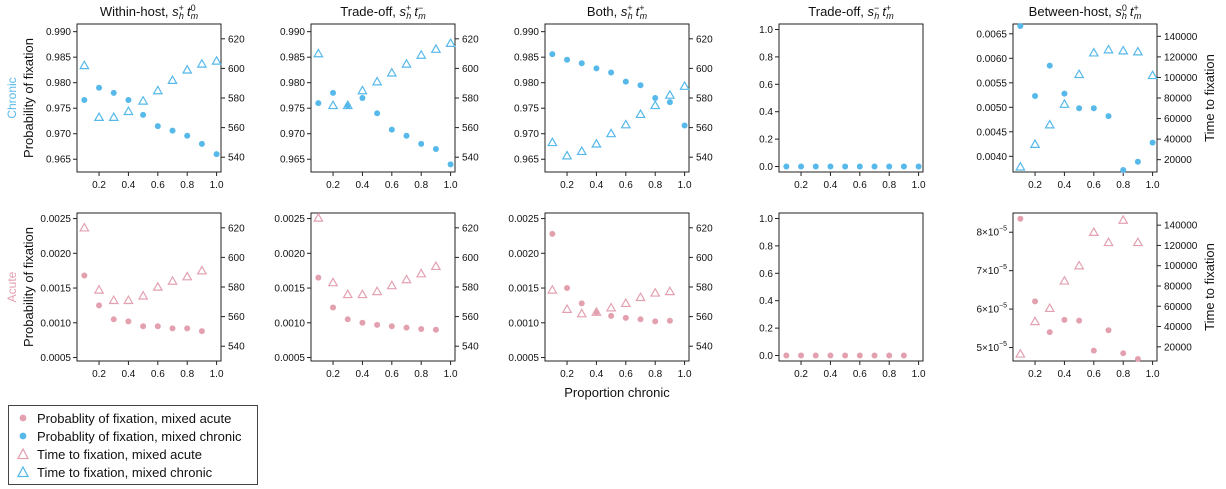  I want to click on row-label-acute: Acute, so click(12, 286).